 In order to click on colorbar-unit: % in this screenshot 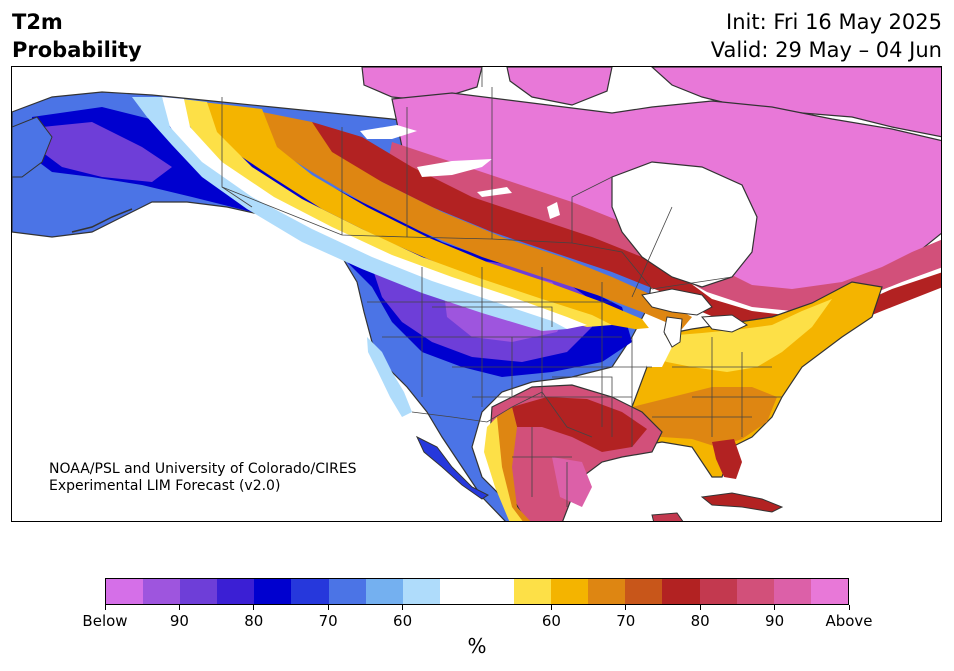, I will do `click(477, 646)`.